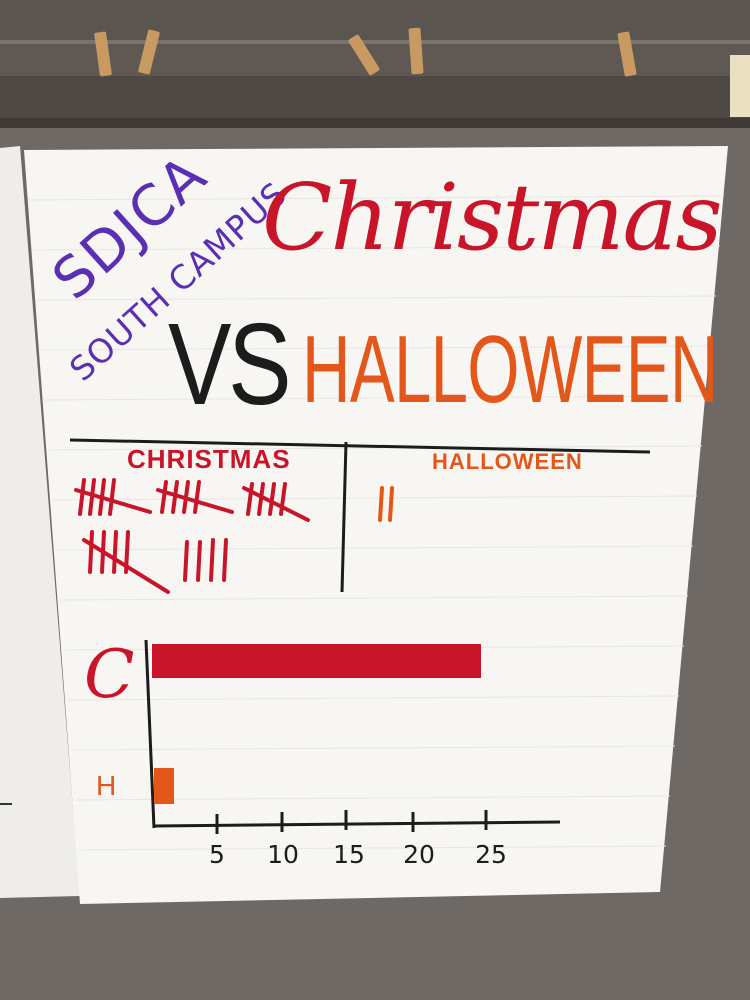 The height and width of the screenshot is (1000, 750). I want to click on bar-label-christmas: C, so click(109, 674).